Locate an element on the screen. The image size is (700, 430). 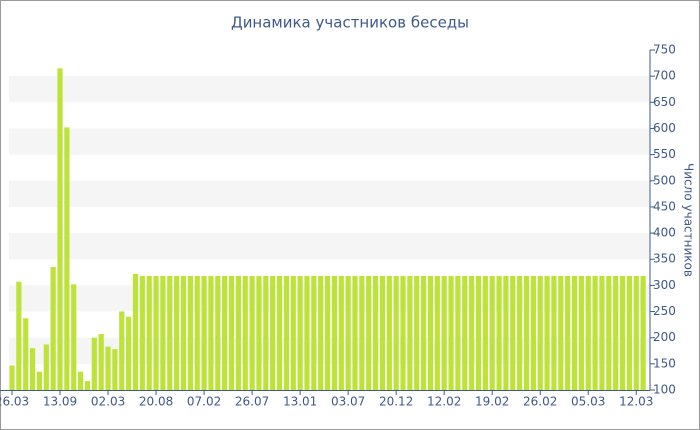
x-tick-label: 19.02 is located at coordinates (492, 402).